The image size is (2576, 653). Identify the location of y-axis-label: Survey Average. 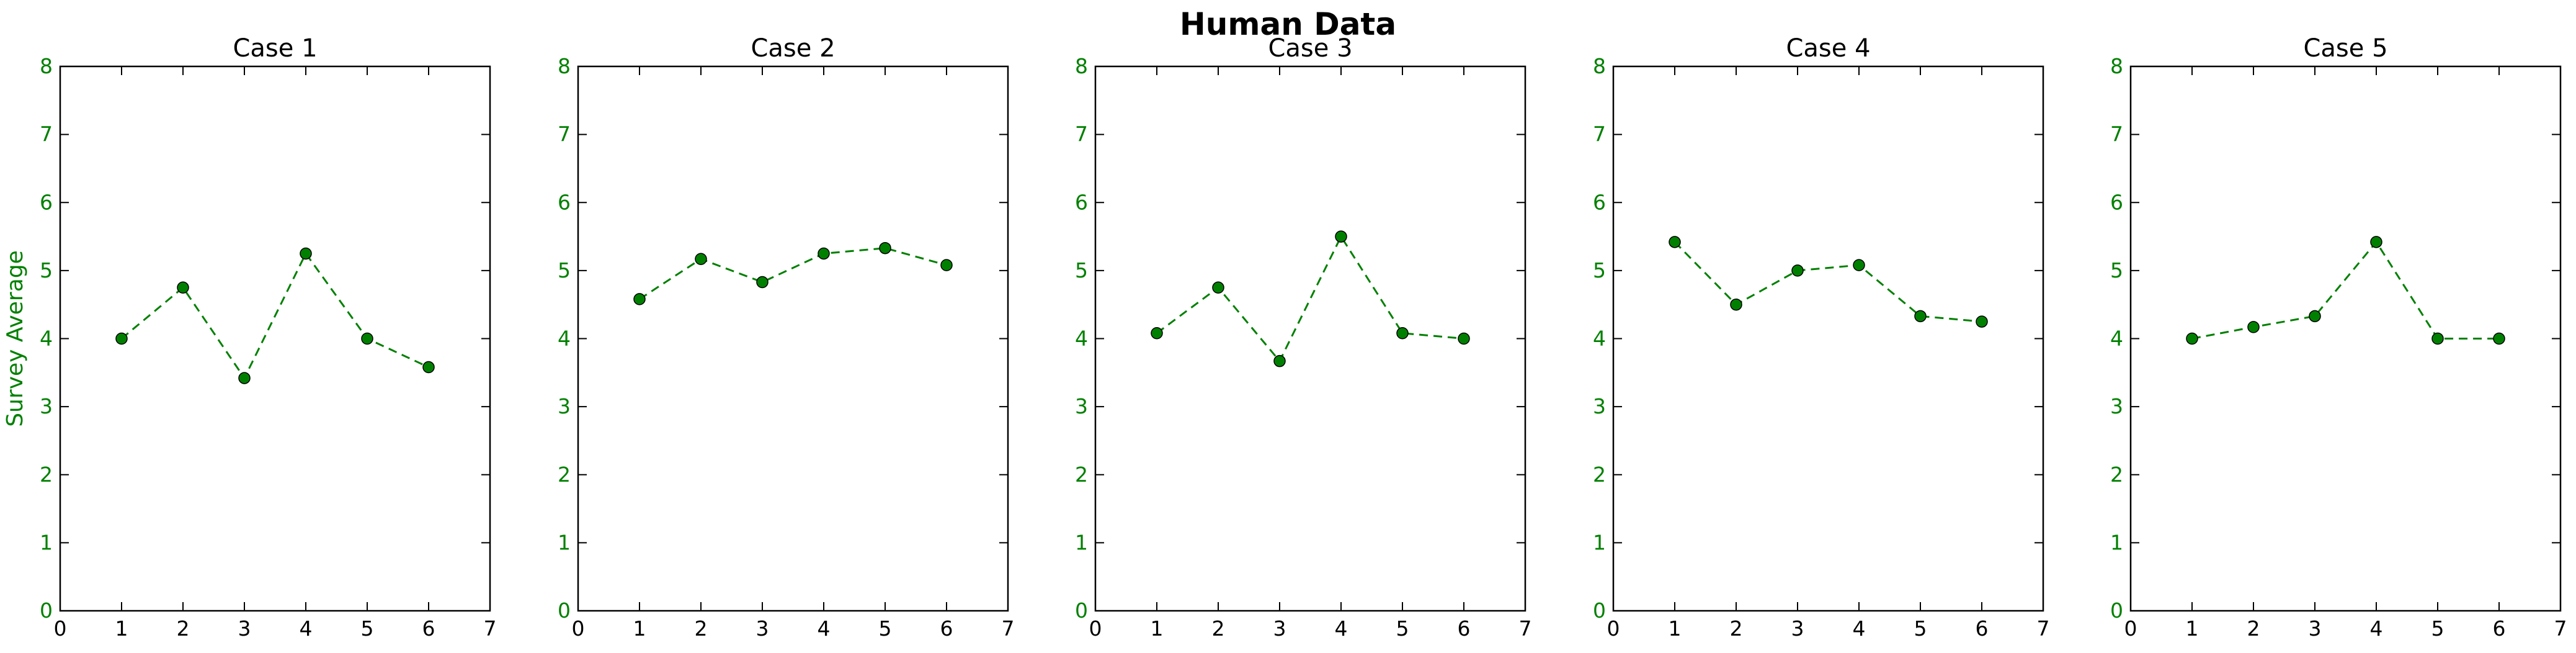
(15, 338).